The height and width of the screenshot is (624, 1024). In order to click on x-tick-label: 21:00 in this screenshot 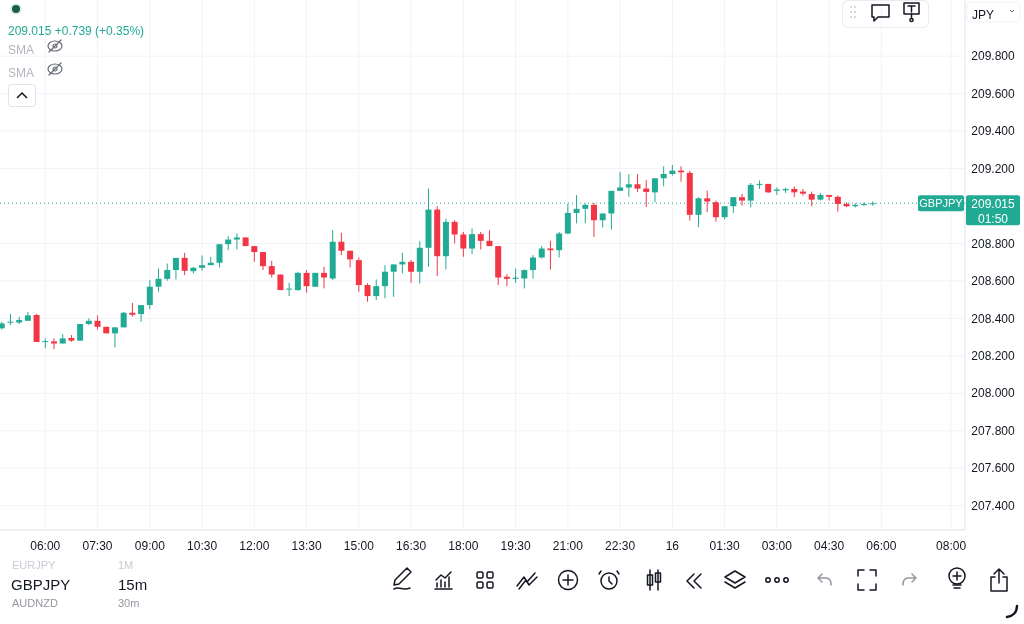, I will do `click(568, 546)`.